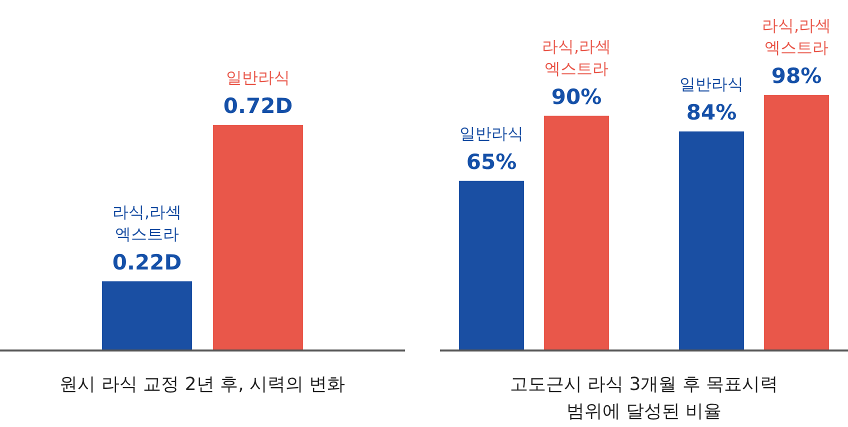  What do you see at coordinates (576, 96) in the screenshot?
I see `data-label: 90%` at bounding box center [576, 96].